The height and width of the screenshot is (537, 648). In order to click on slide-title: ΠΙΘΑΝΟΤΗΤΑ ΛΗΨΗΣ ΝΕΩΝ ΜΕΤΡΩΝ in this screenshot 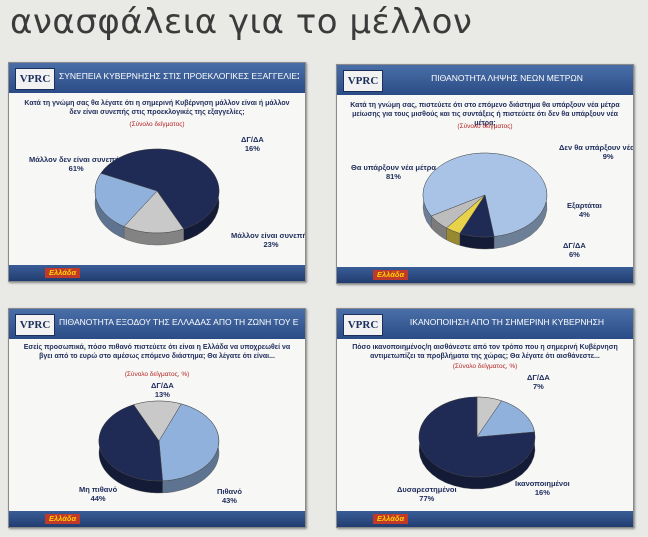, I will do `click(507, 78)`.